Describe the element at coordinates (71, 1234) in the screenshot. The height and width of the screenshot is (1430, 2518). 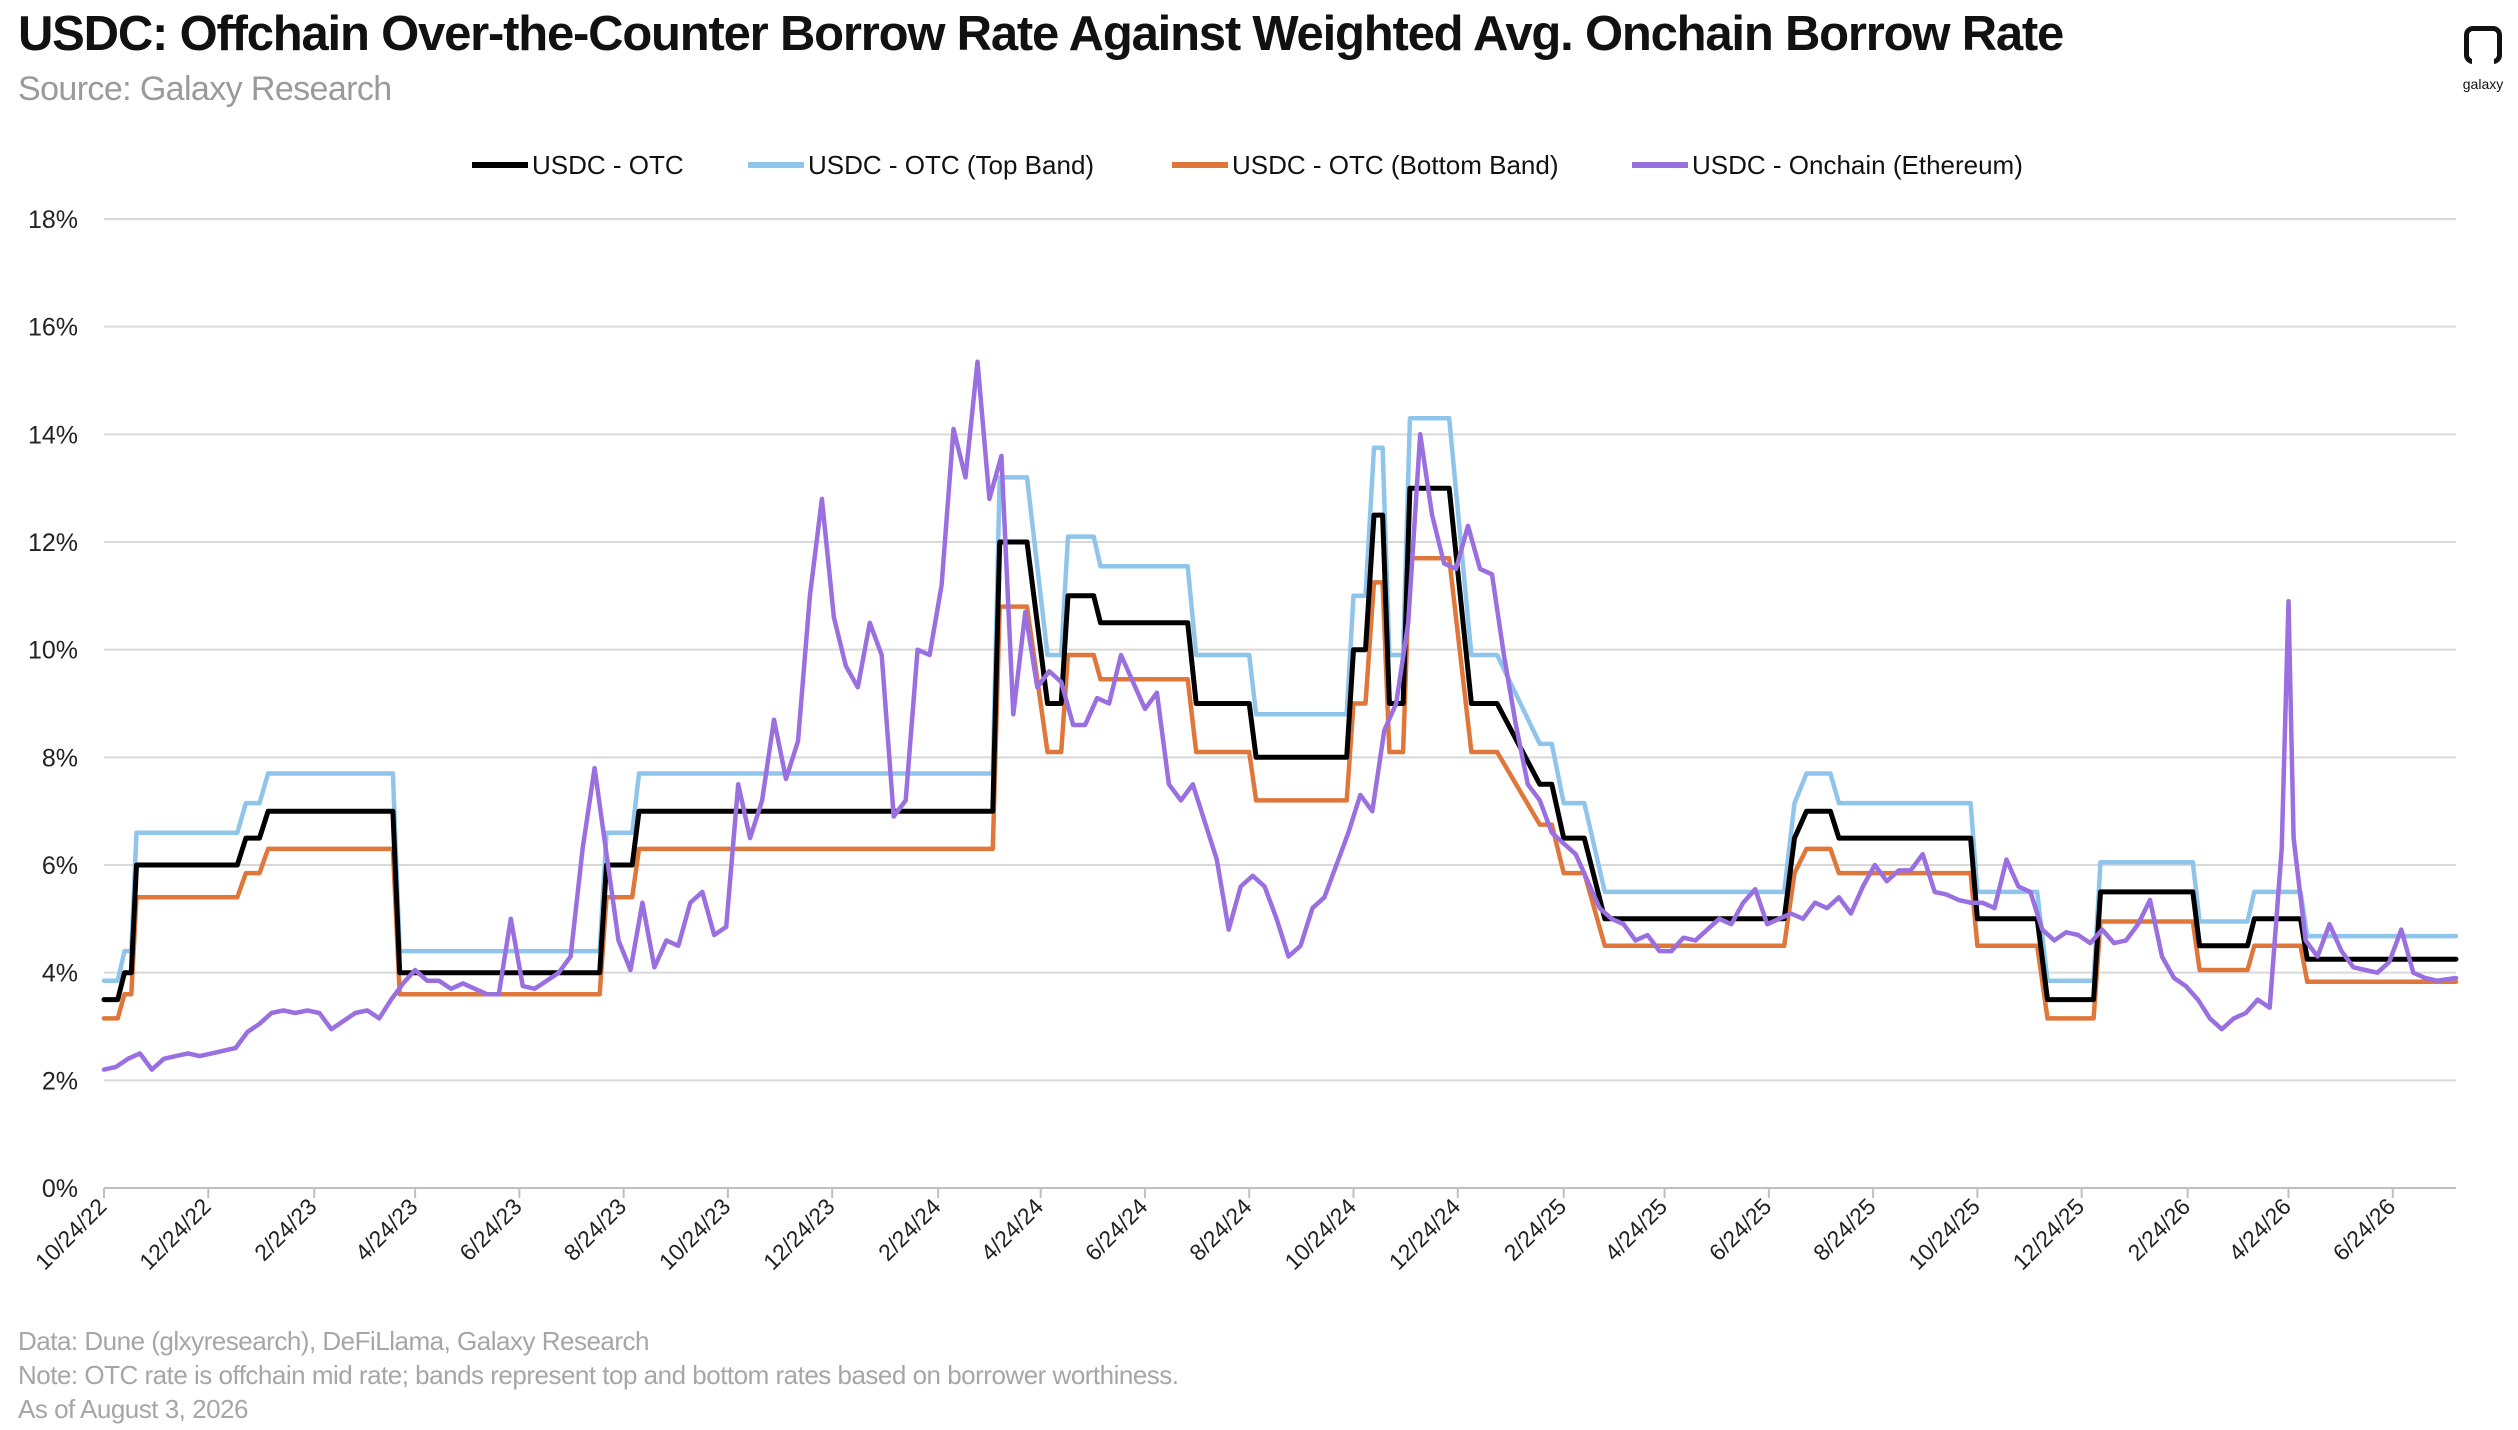
I see `x-tick-label: 10/24/22` at that location.